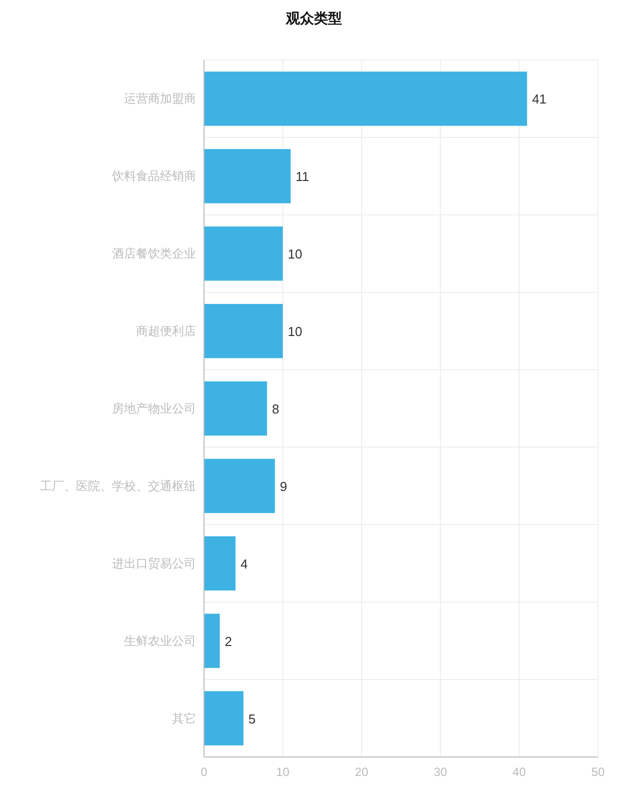 The image size is (628, 789). I want to click on y-tick-label: 商超便利店, so click(166, 331).